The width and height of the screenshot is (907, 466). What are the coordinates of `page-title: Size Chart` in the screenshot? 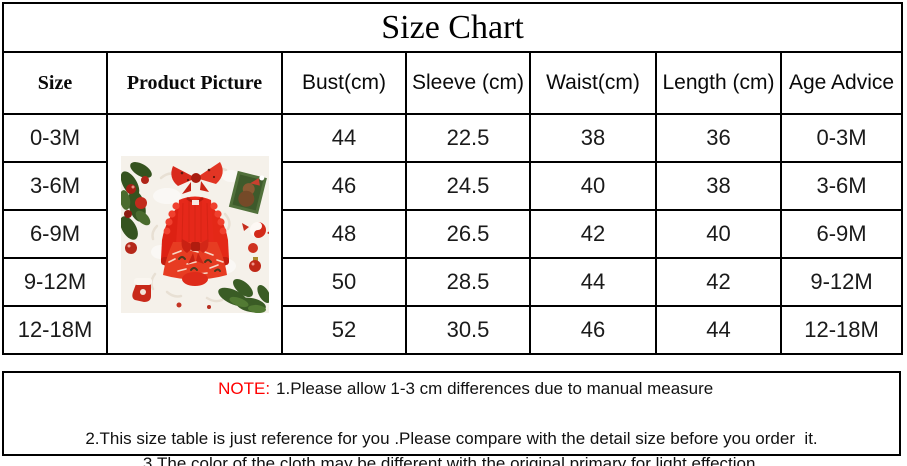 It's located at (452, 27).